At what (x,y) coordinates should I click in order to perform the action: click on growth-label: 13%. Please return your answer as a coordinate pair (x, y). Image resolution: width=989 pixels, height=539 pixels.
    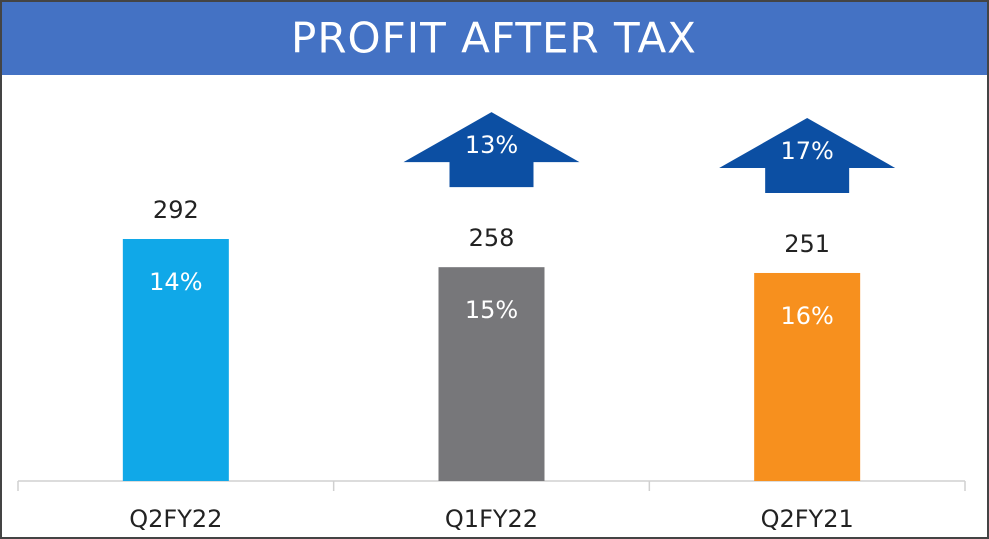
    Looking at the image, I should click on (491, 145).